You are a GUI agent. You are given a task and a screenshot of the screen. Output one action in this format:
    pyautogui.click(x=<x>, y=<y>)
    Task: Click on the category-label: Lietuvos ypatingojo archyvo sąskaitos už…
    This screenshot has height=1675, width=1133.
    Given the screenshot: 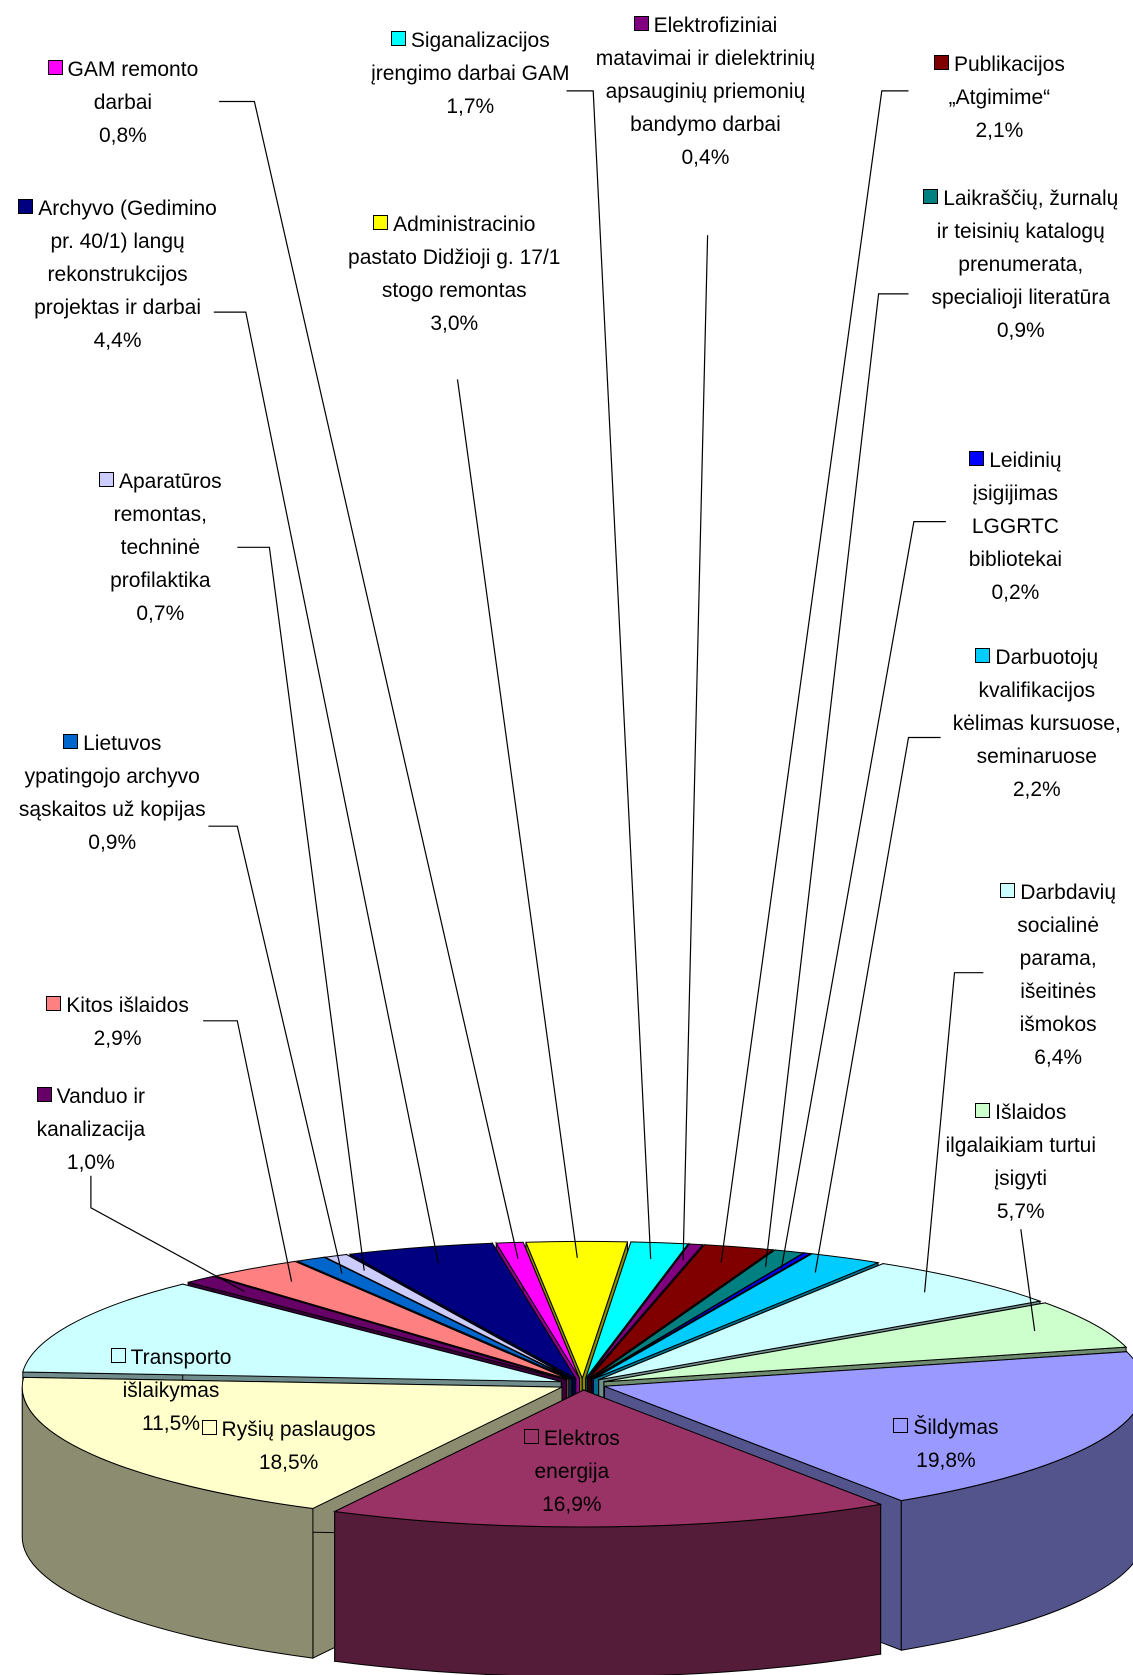 What is the action you would take?
    pyautogui.click(x=112, y=776)
    